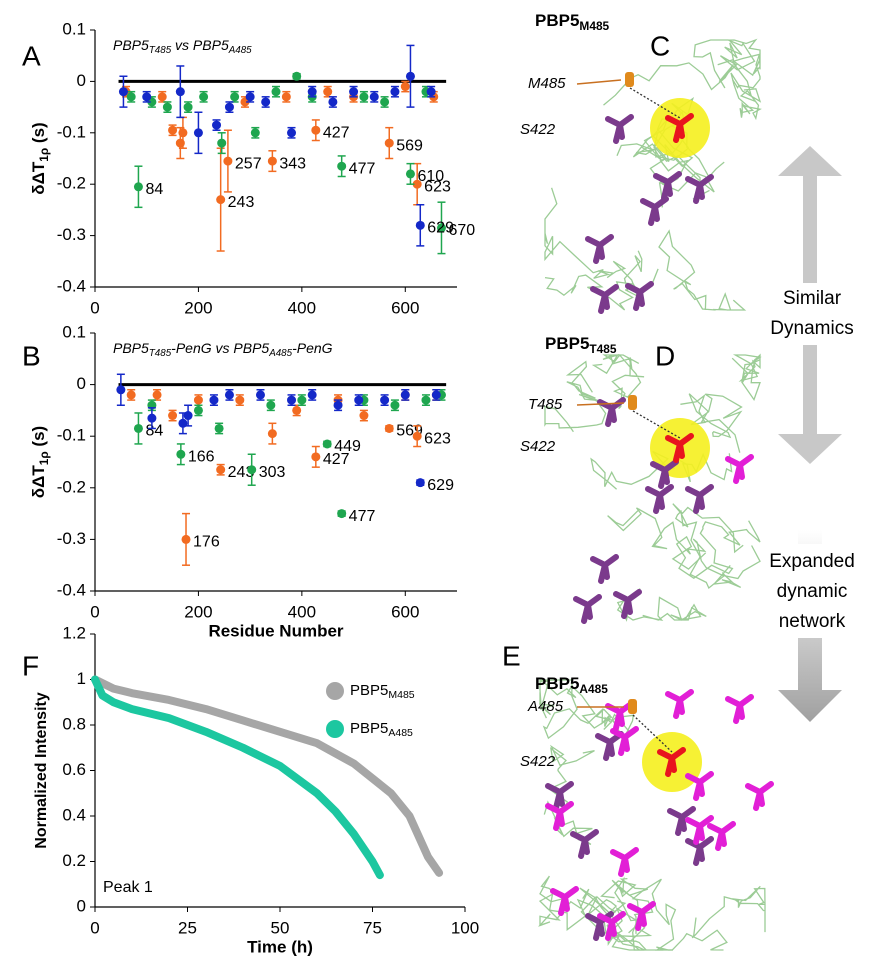 Image resolution: width=869 pixels, height=963 pixels. I want to click on x-tick-label: 200, so click(198, 307).